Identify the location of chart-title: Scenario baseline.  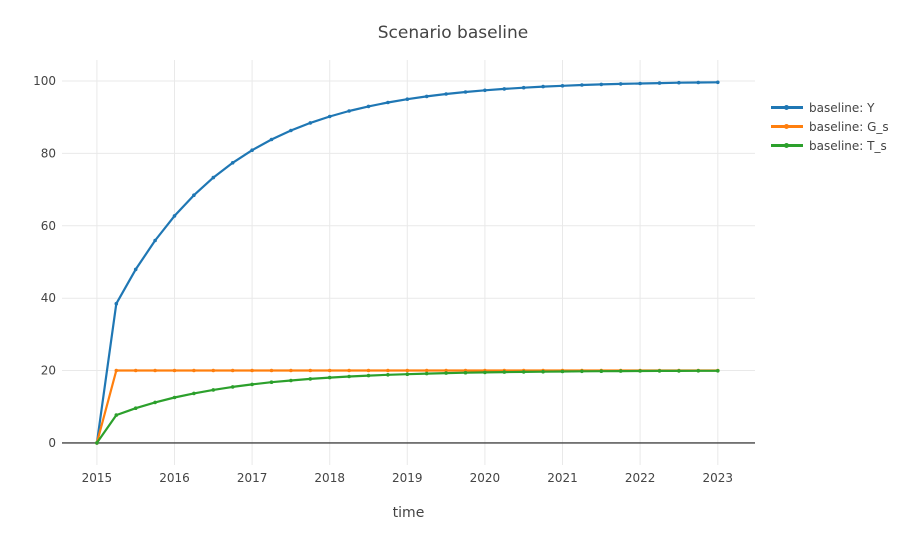
(453, 33).